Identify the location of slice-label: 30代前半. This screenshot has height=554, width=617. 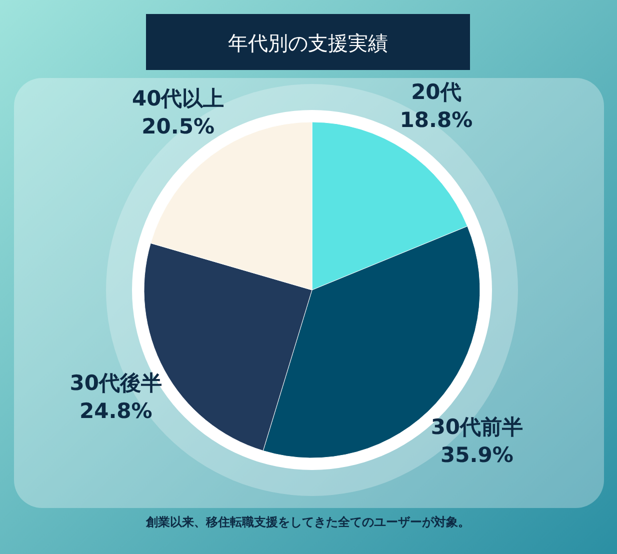
(477, 427).